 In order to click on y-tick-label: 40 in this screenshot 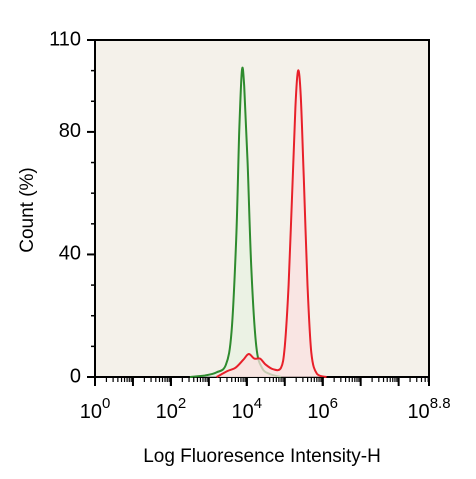, I will do `click(70, 254)`.